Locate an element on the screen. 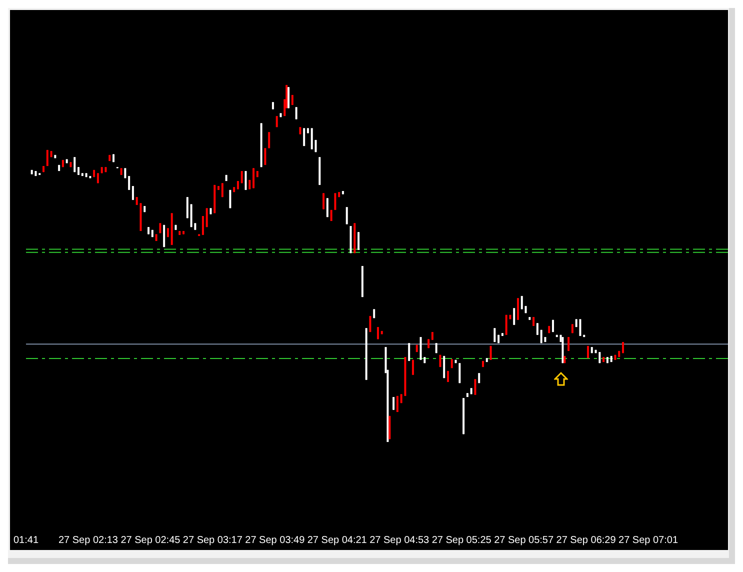 The height and width of the screenshot is (572, 743). x-tick-label: 01:41 is located at coordinates (26, 540).